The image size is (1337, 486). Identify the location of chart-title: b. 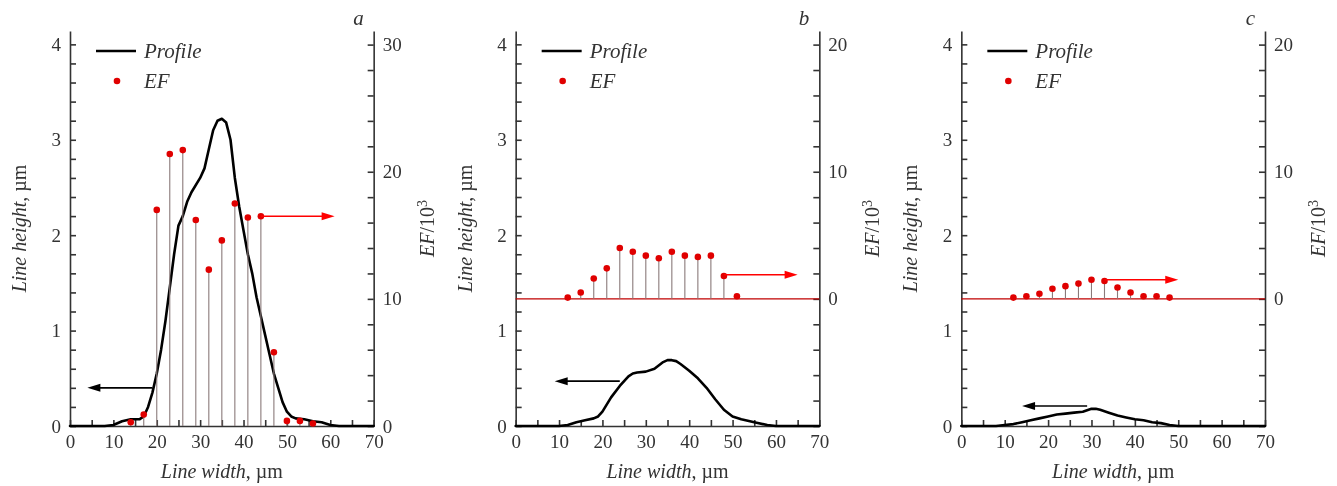
(804, 18).